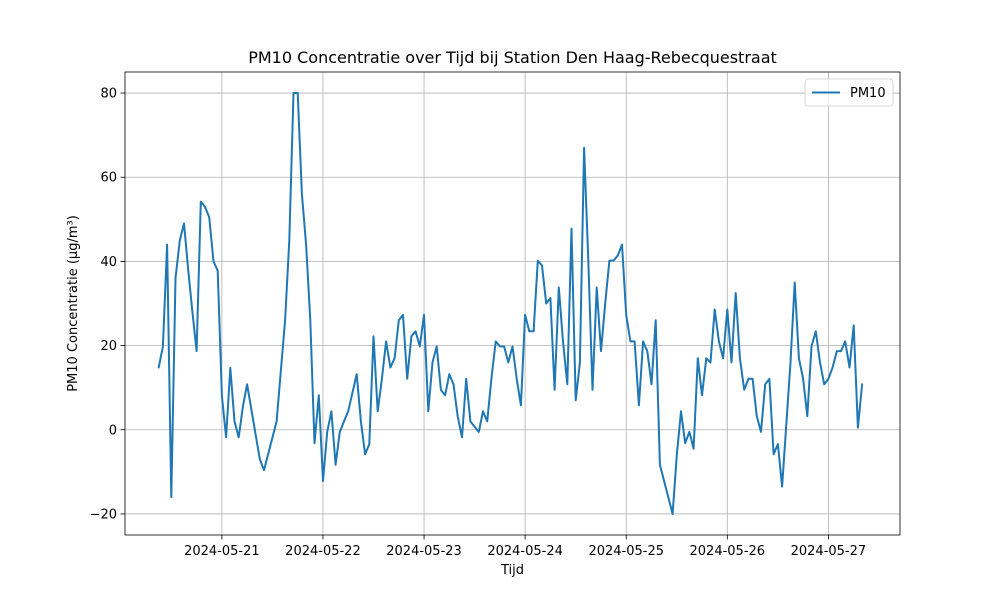  What do you see at coordinates (829, 551) in the screenshot?
I see `x-tick-label: 2024-05-27` at bounding box center [829, 551].